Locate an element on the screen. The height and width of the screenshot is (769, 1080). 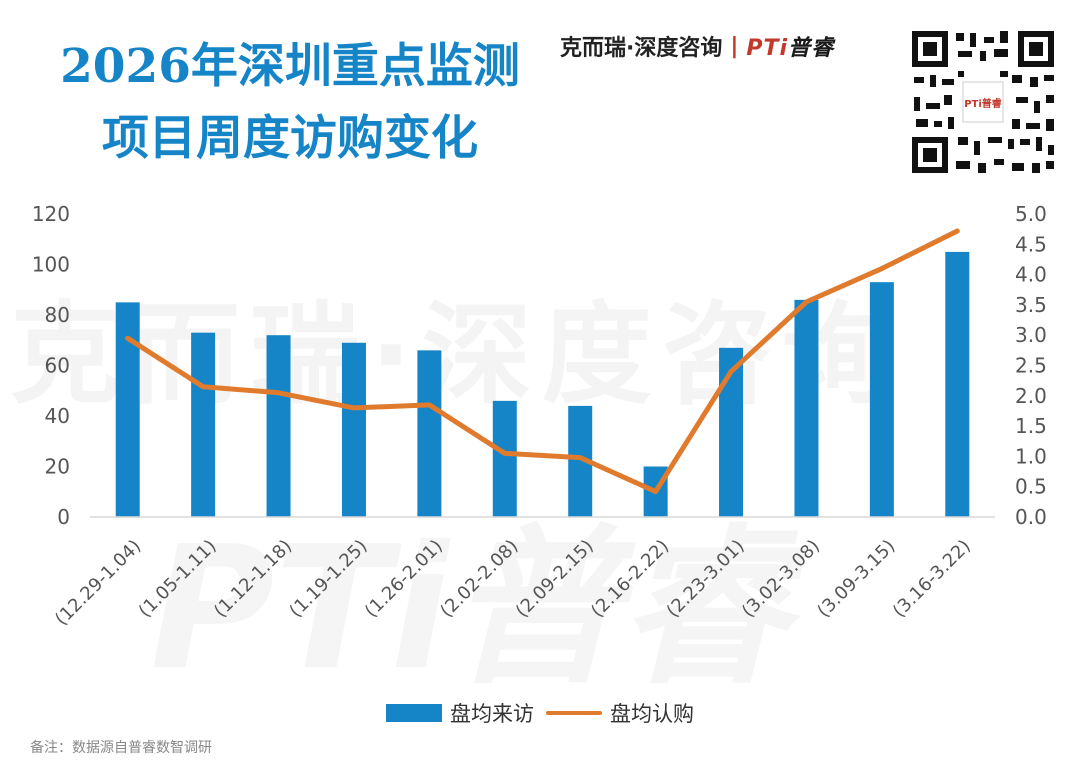
y-left-tick: 20 is located at coordinates (57, 467).